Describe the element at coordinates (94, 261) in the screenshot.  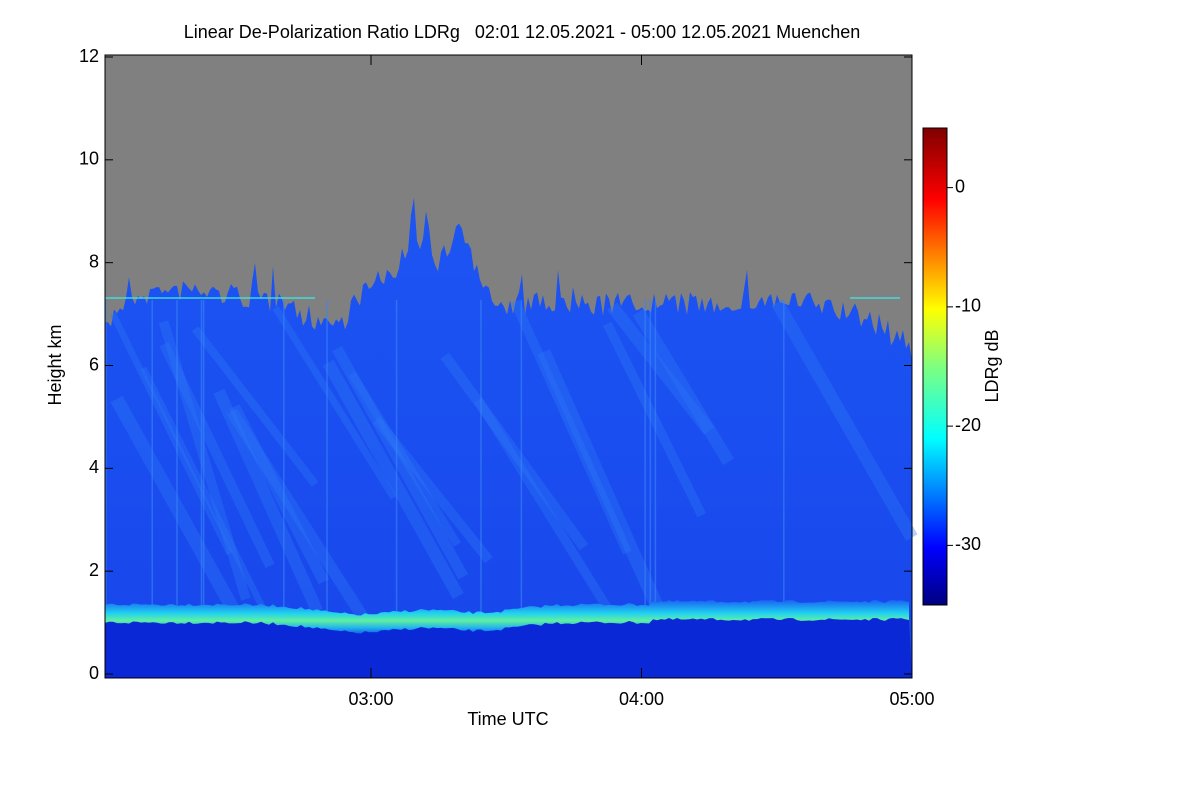
I see `y-tick-label: 8` at that location.